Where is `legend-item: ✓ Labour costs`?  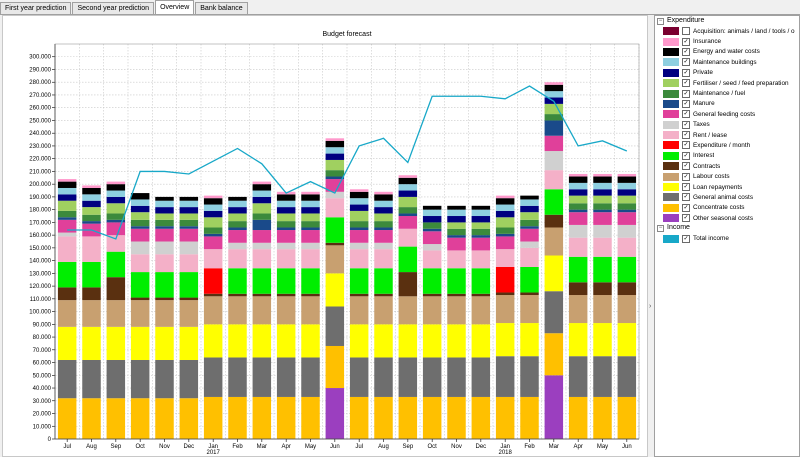
legend-item: ✓ Labour costs is located at coordinates (727, 176).